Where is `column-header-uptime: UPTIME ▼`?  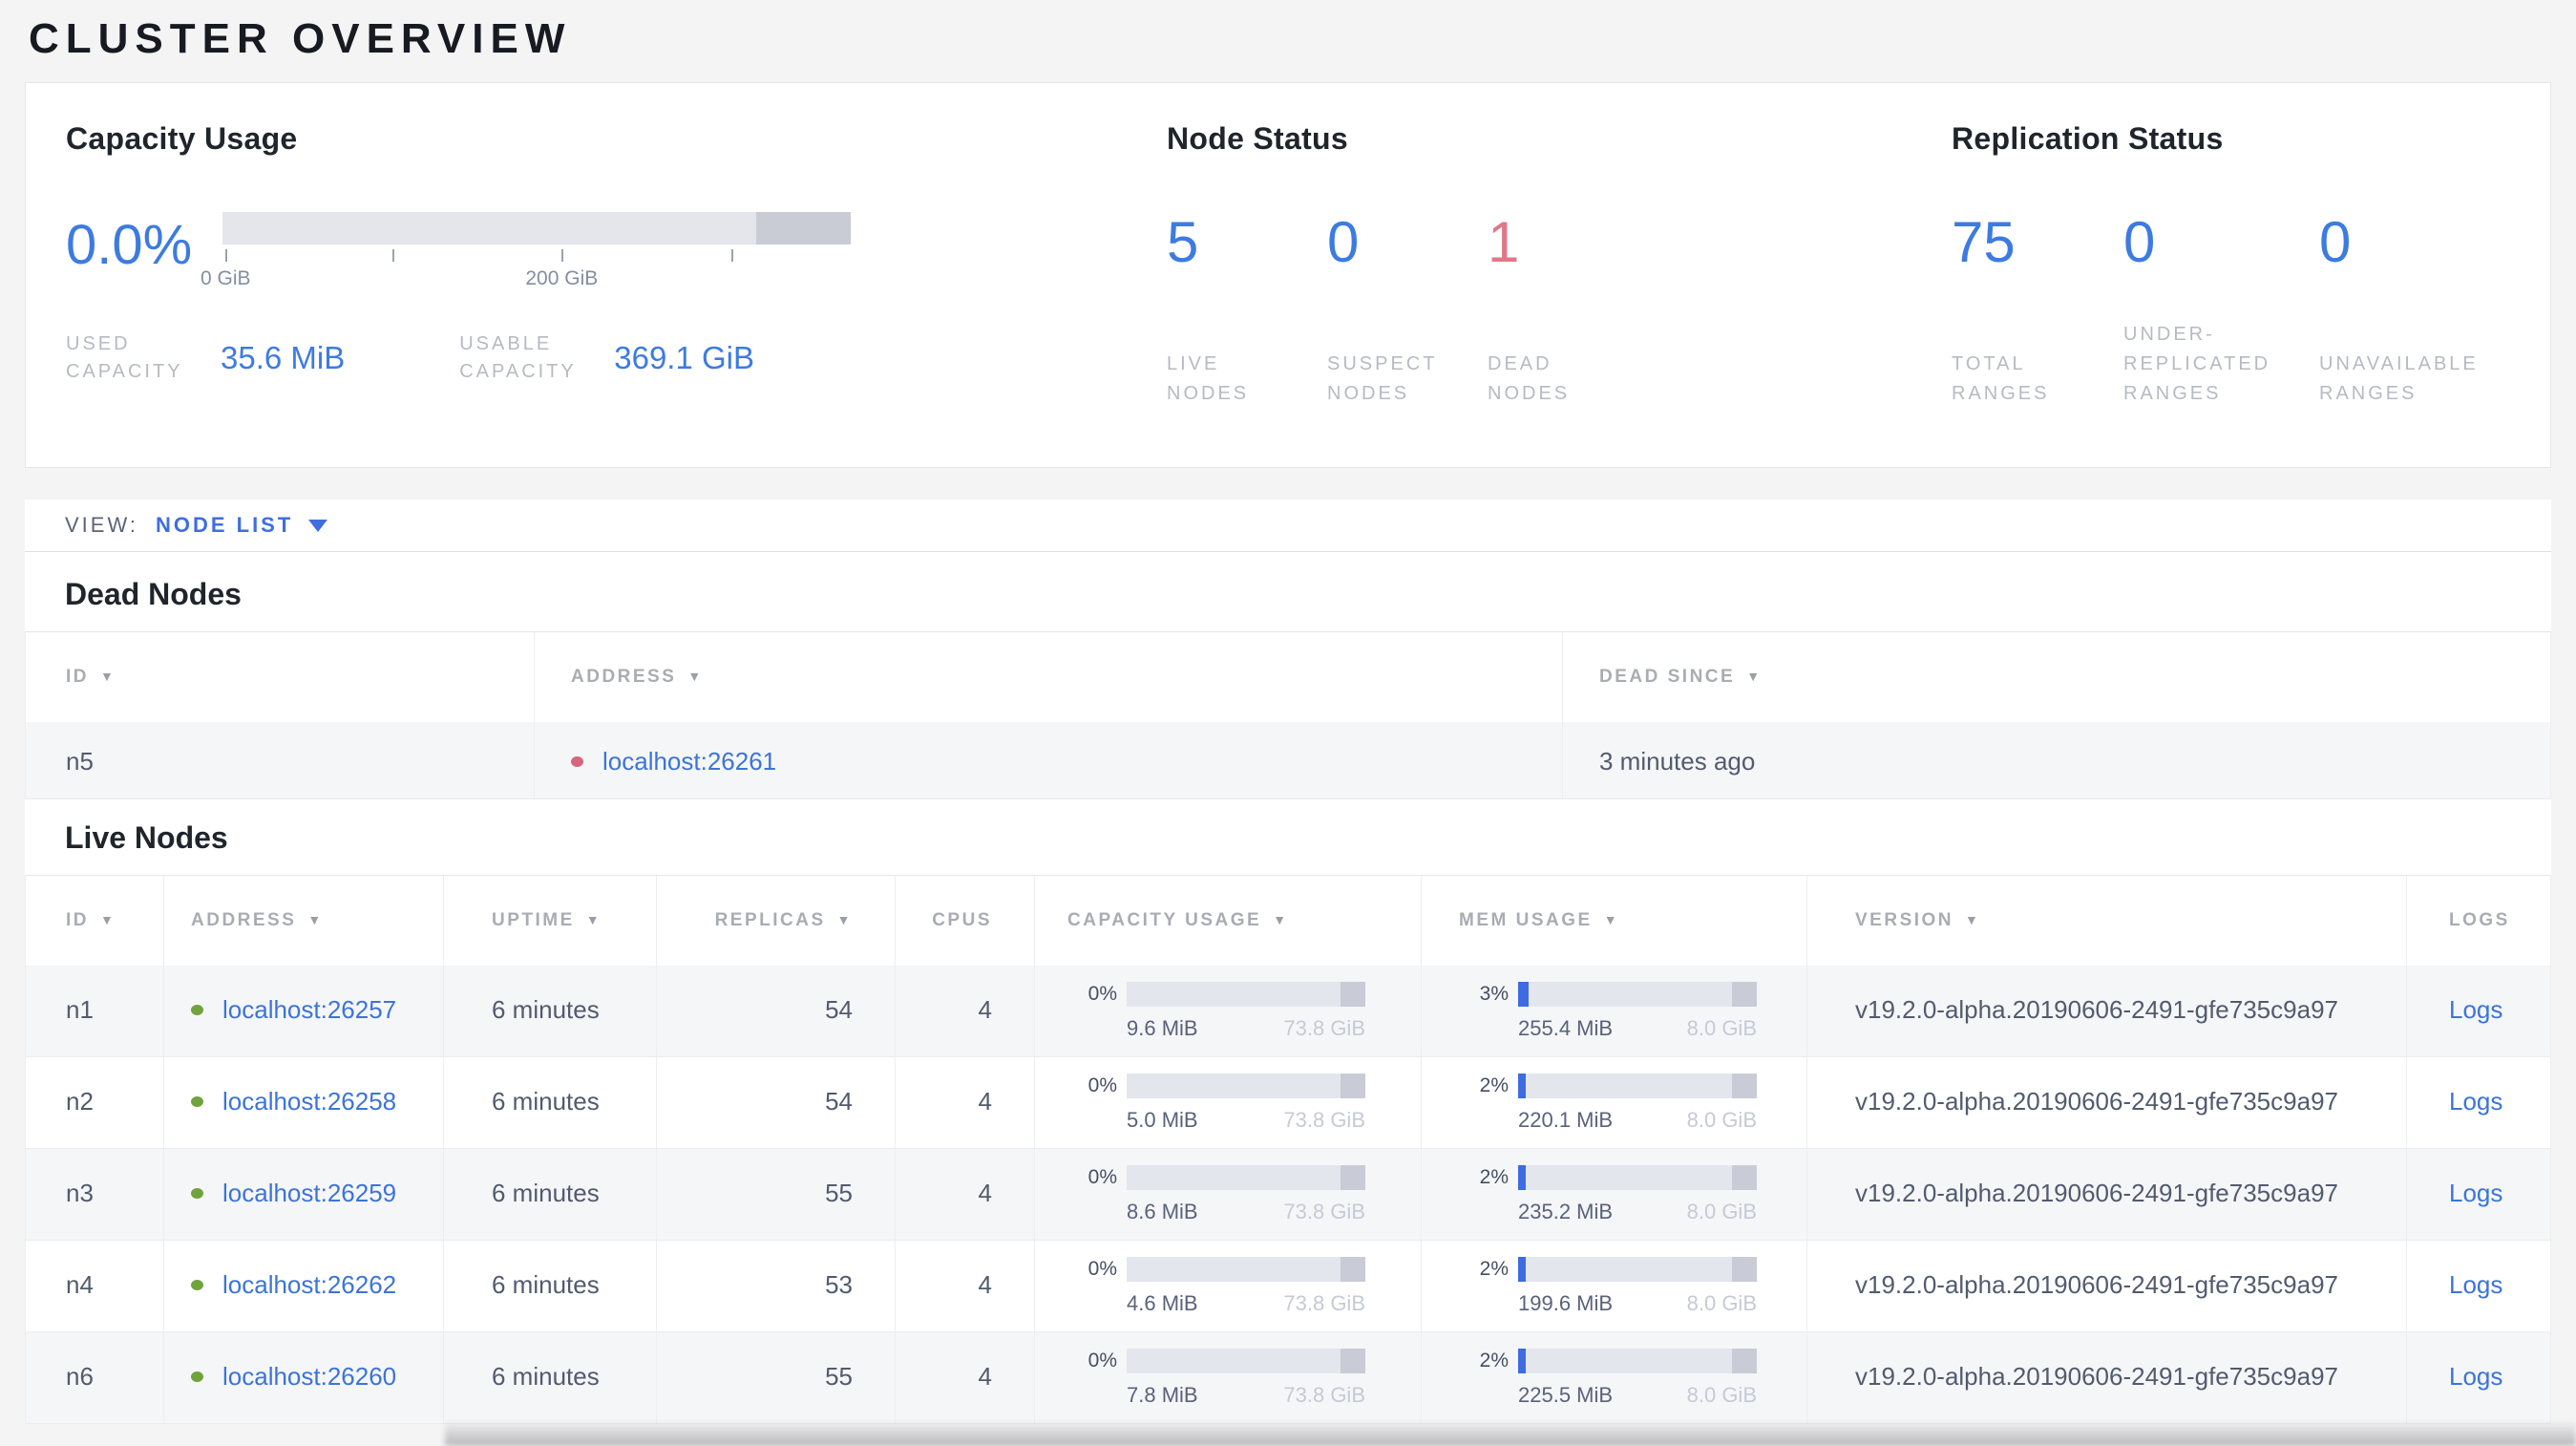
column-header-uptime: UPTIME ▼ is located at coordinates (550, 921).